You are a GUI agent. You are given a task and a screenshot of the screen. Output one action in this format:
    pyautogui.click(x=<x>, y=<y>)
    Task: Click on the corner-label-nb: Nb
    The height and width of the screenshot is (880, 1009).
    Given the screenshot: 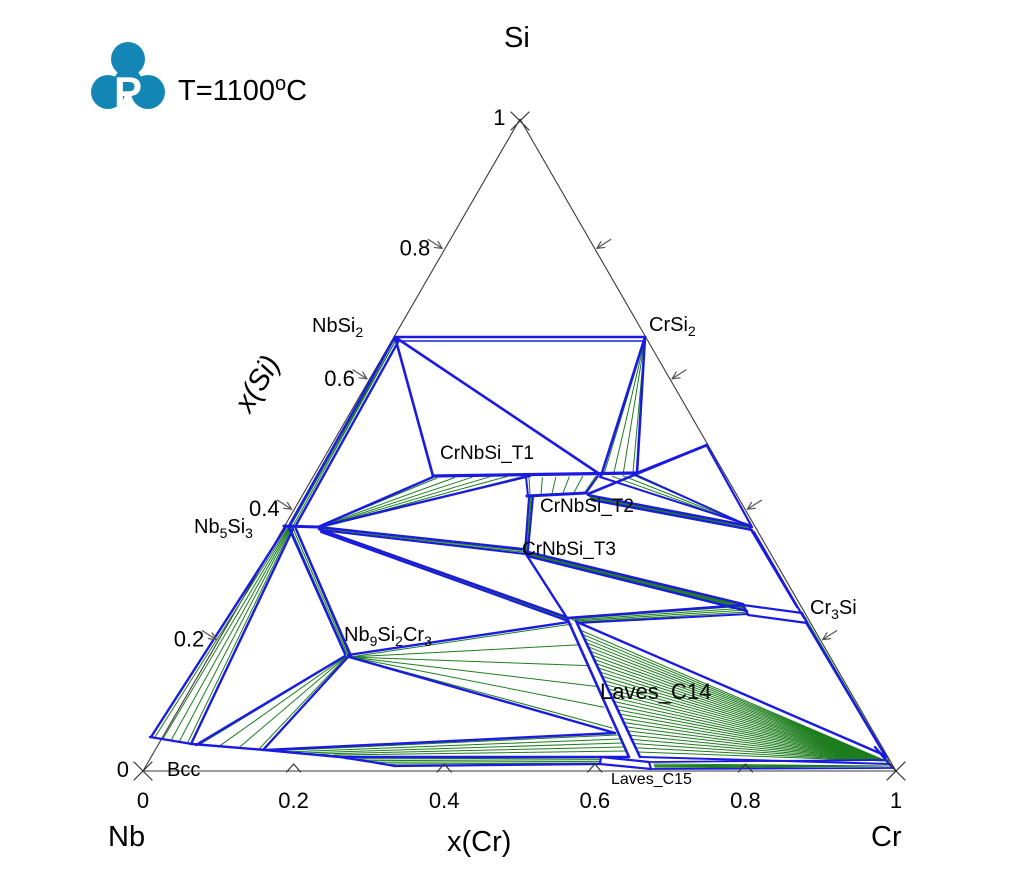 What is the action you would take?
    pyautogui.click(x=126, y=837)
    